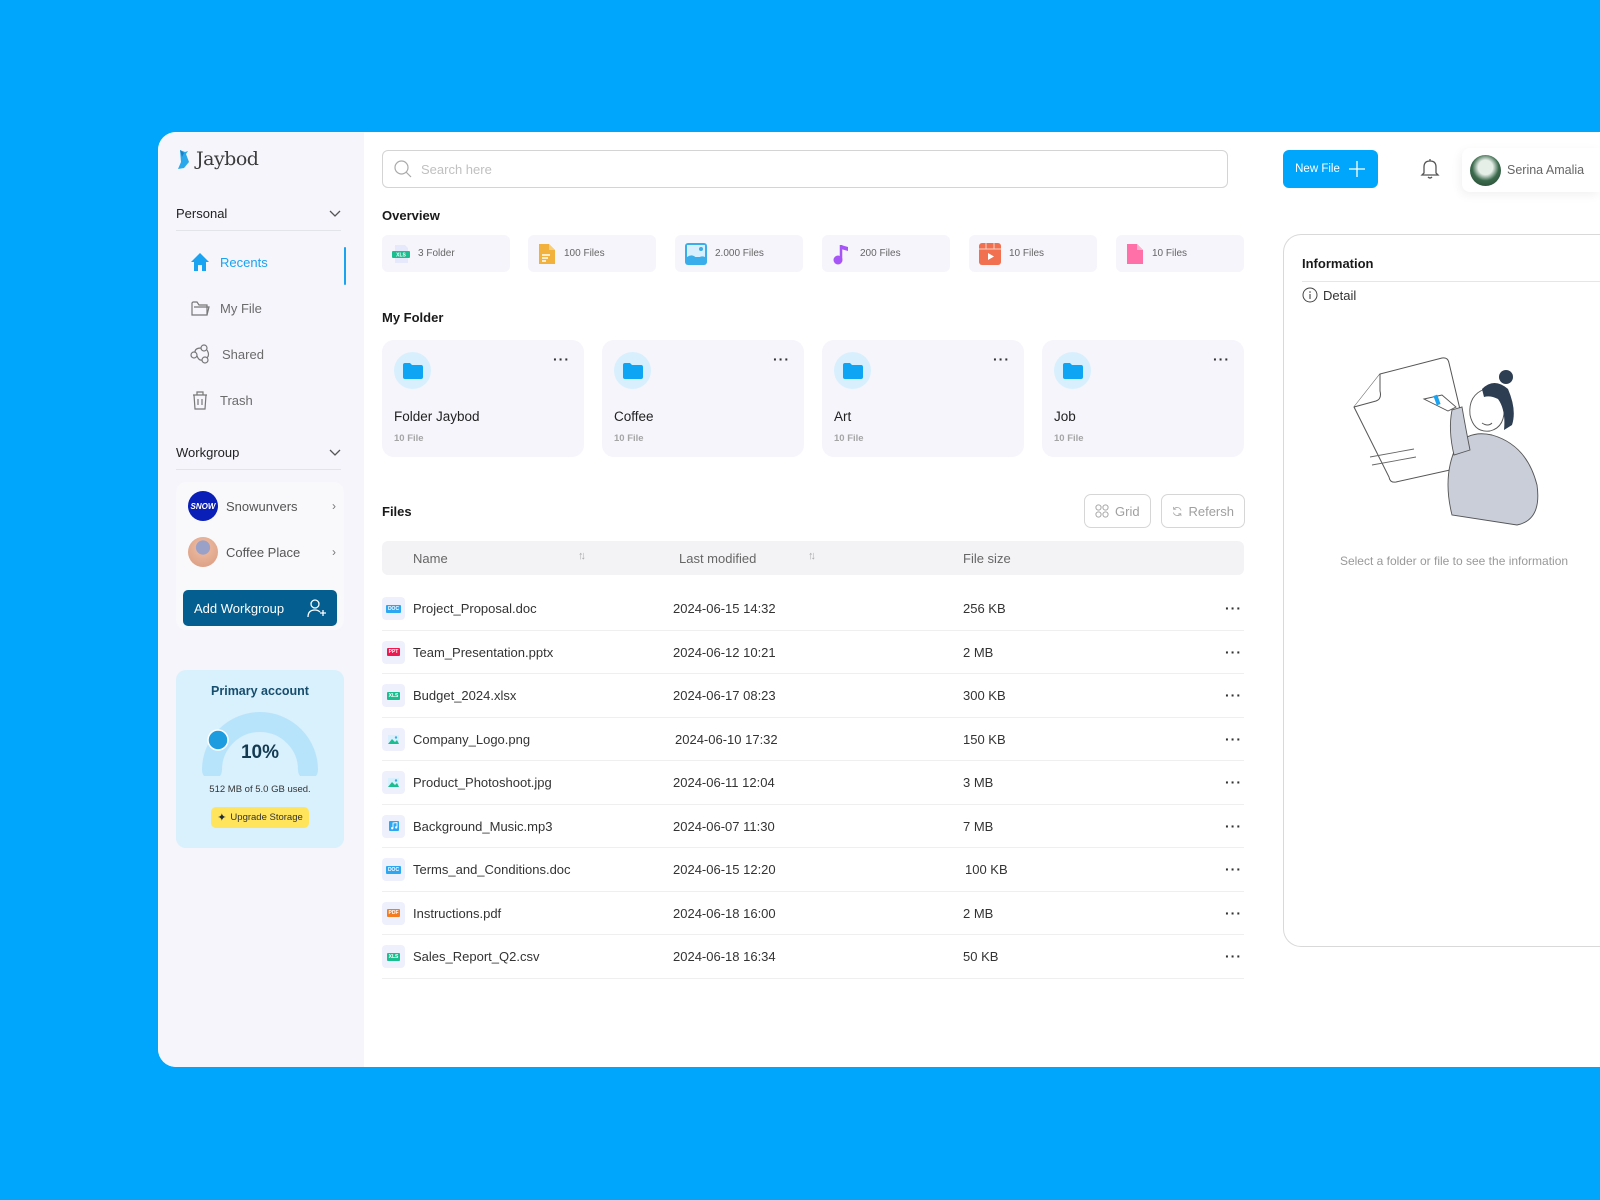 This screenshot has width=1600, height=1200. I want to click on overview-card-images: 2.000 Files, so click(739, 253).